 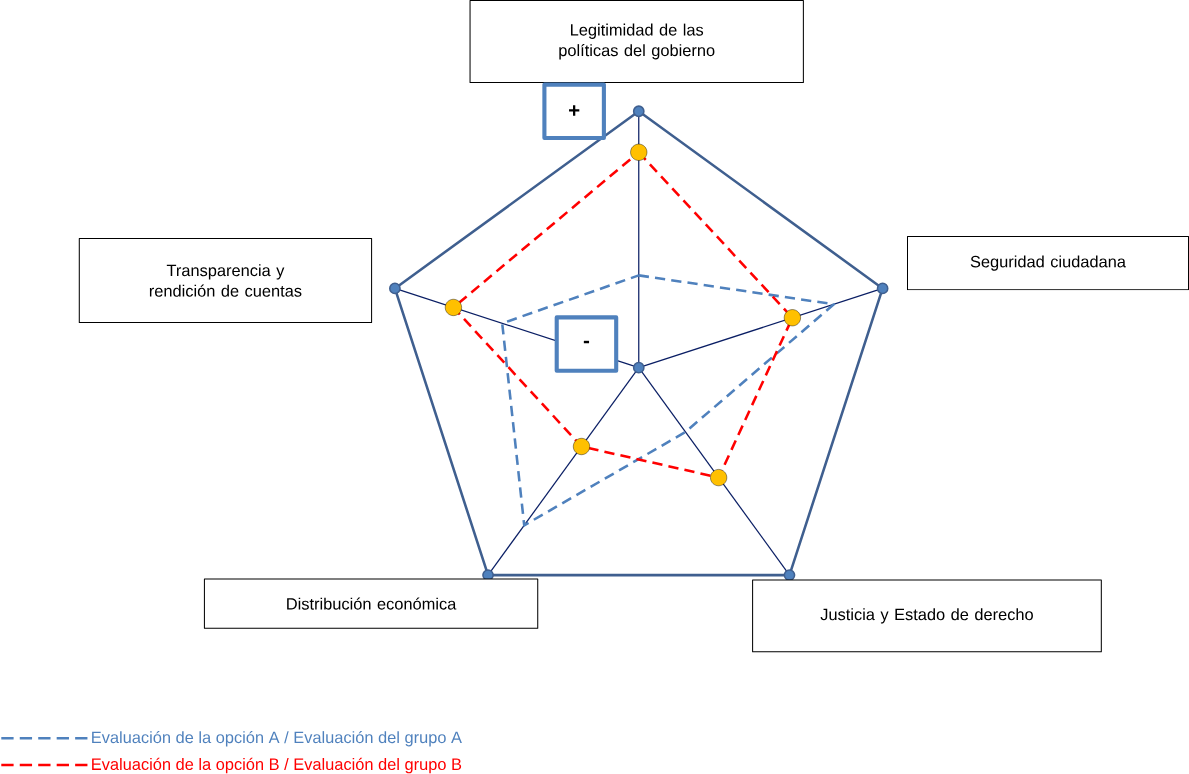 I want to click on spoke-label: Distribución económica, so click(x=372, y=603).